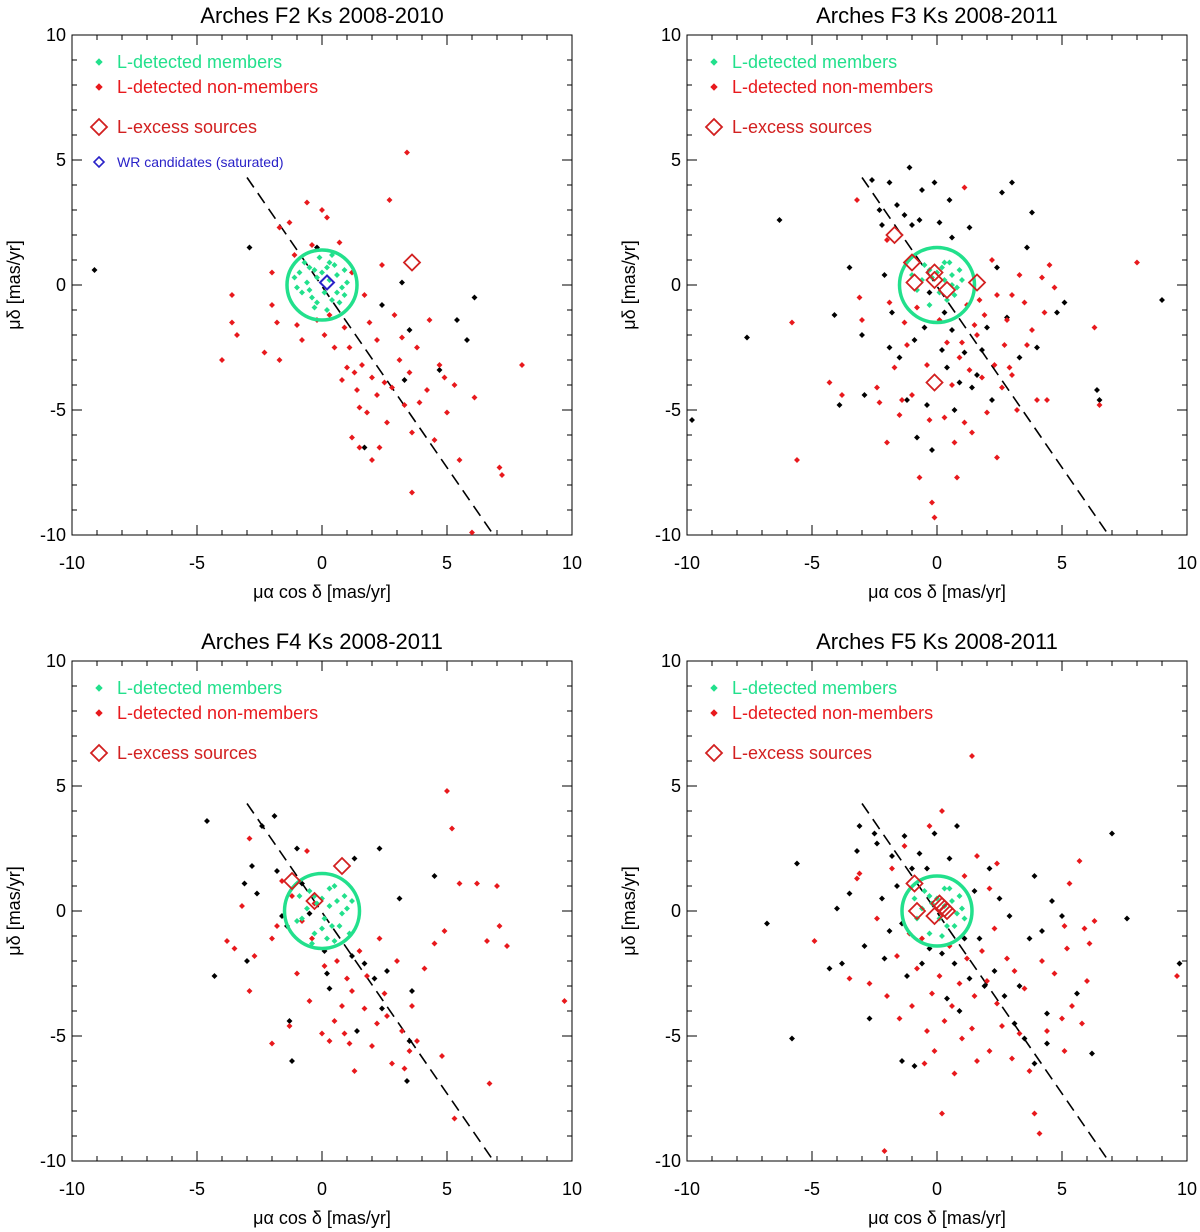  What do you see at coordinates (322, 285) in the screenshot?
I see `membership-circle` at bounding box center [322, 285].